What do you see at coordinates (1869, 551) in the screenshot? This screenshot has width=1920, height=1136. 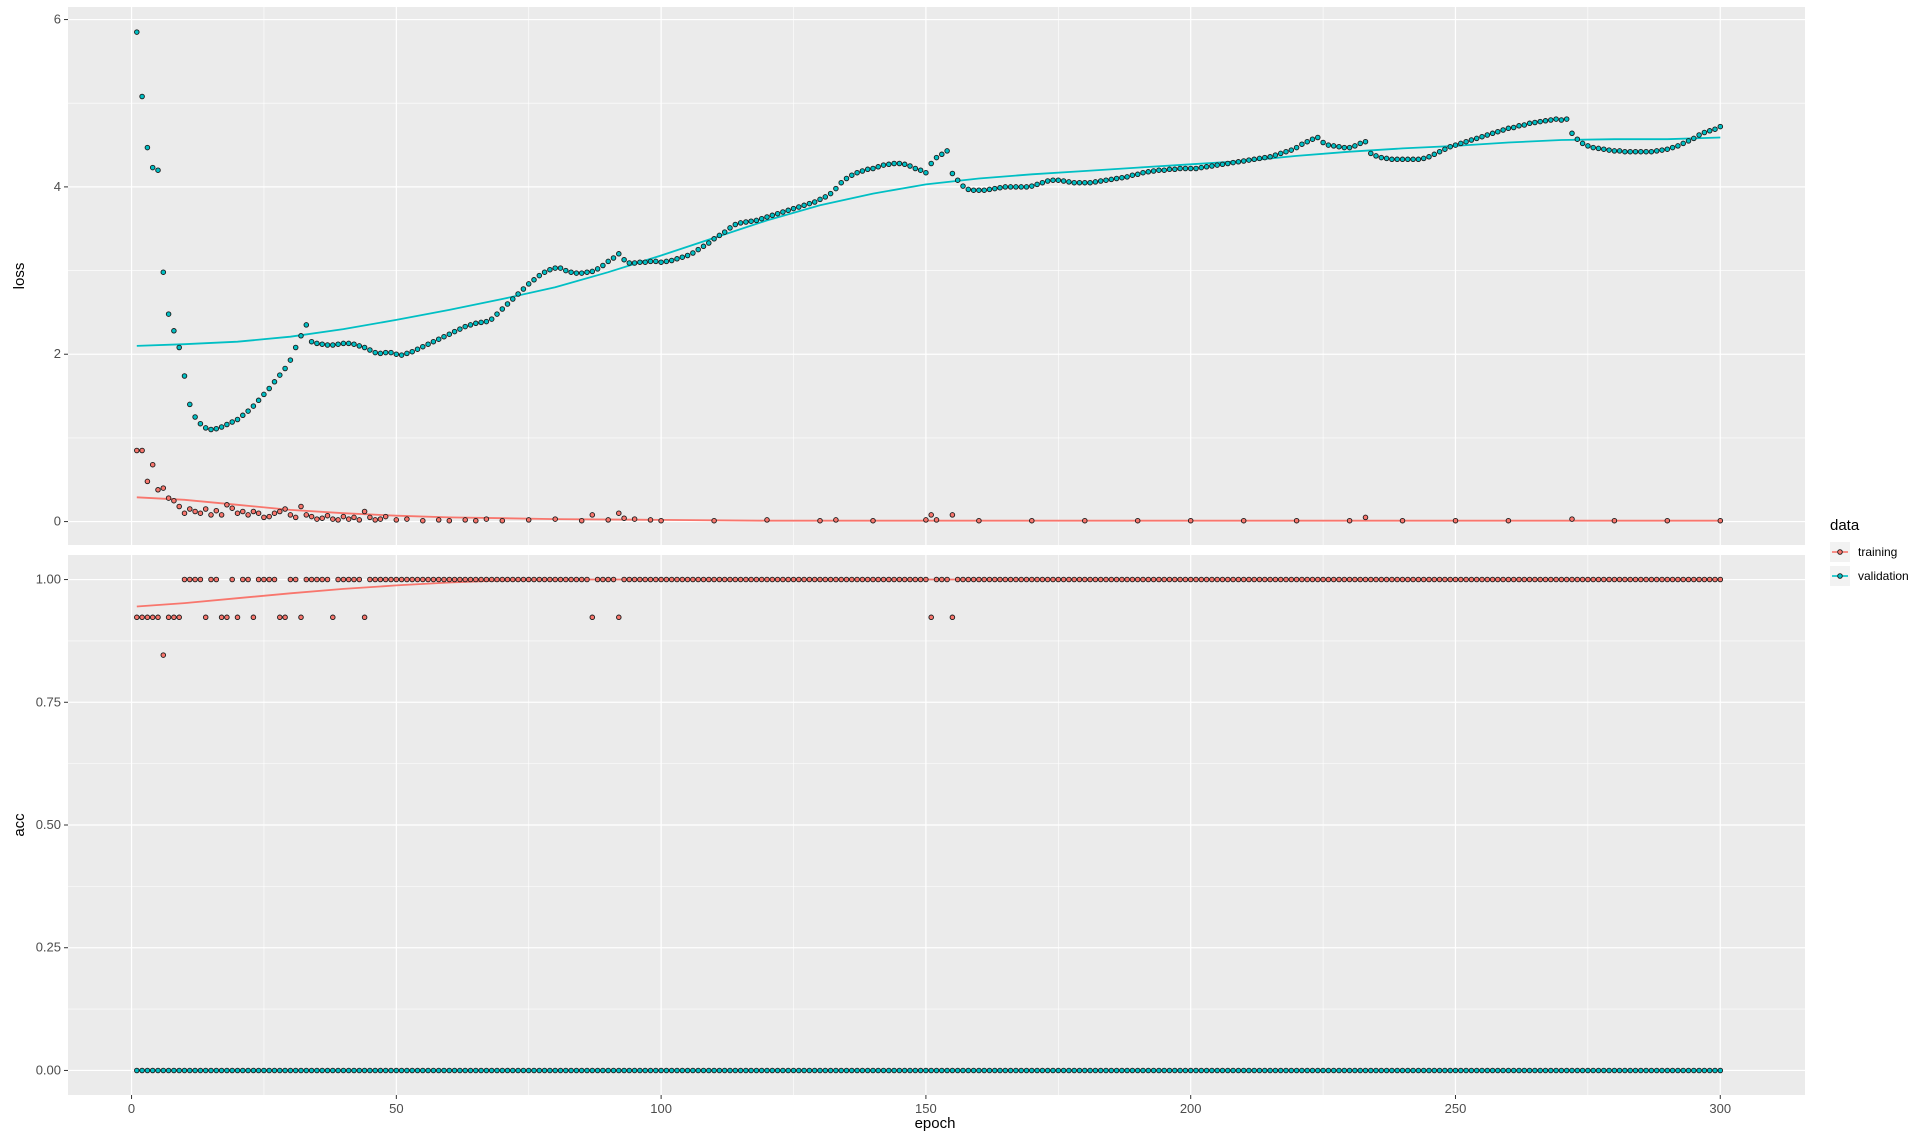 I see `legend: data training validation` at bounding box center [1869, 551].